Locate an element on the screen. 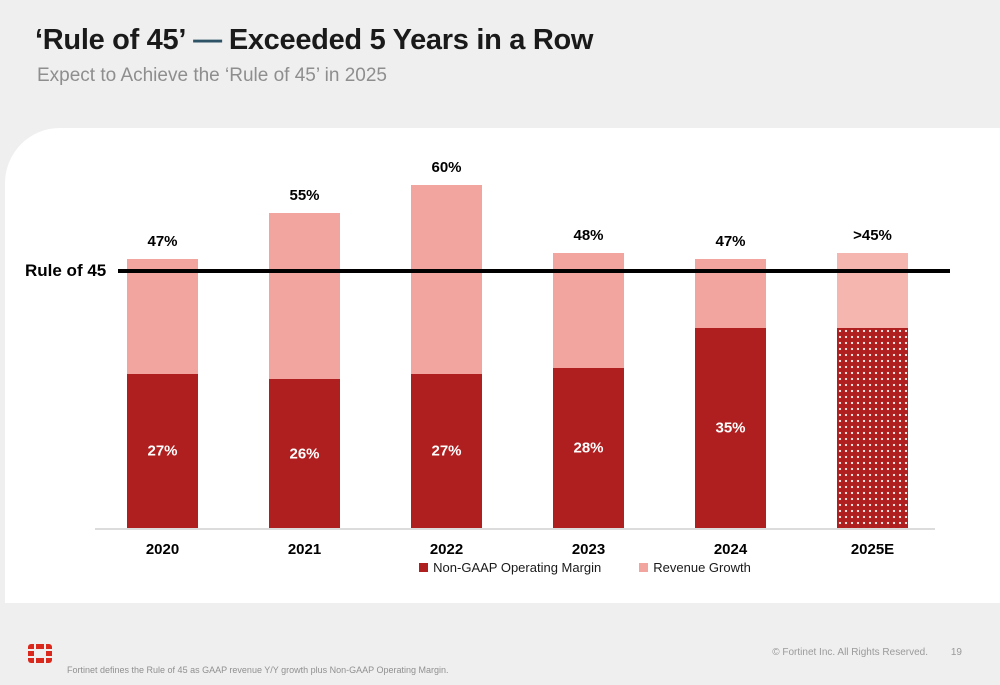  x-axis-tick-label: 2022 is located at coordinates (446, 549).